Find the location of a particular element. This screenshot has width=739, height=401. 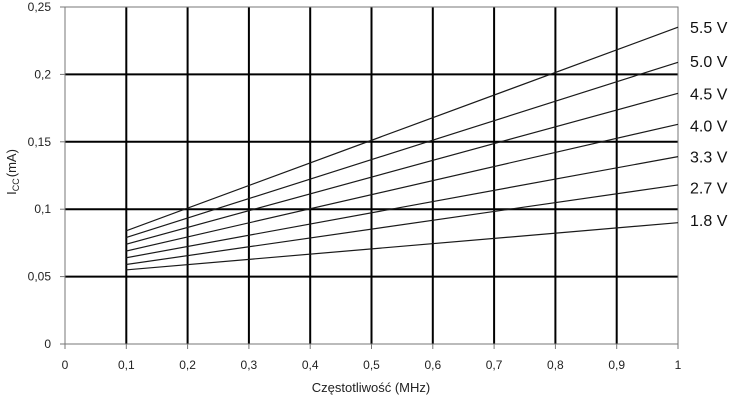

y-axis-label: ICC(mA) is located at coordinates (12, 172).